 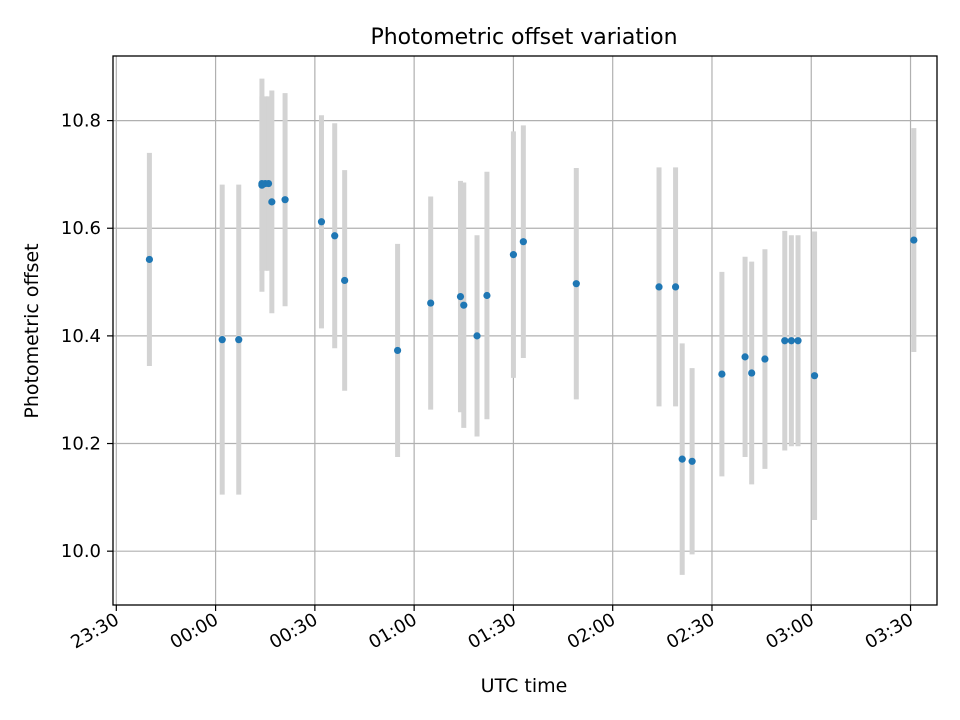 I want to click on x-tick-label: 00:00, so click(x=194, y=631).